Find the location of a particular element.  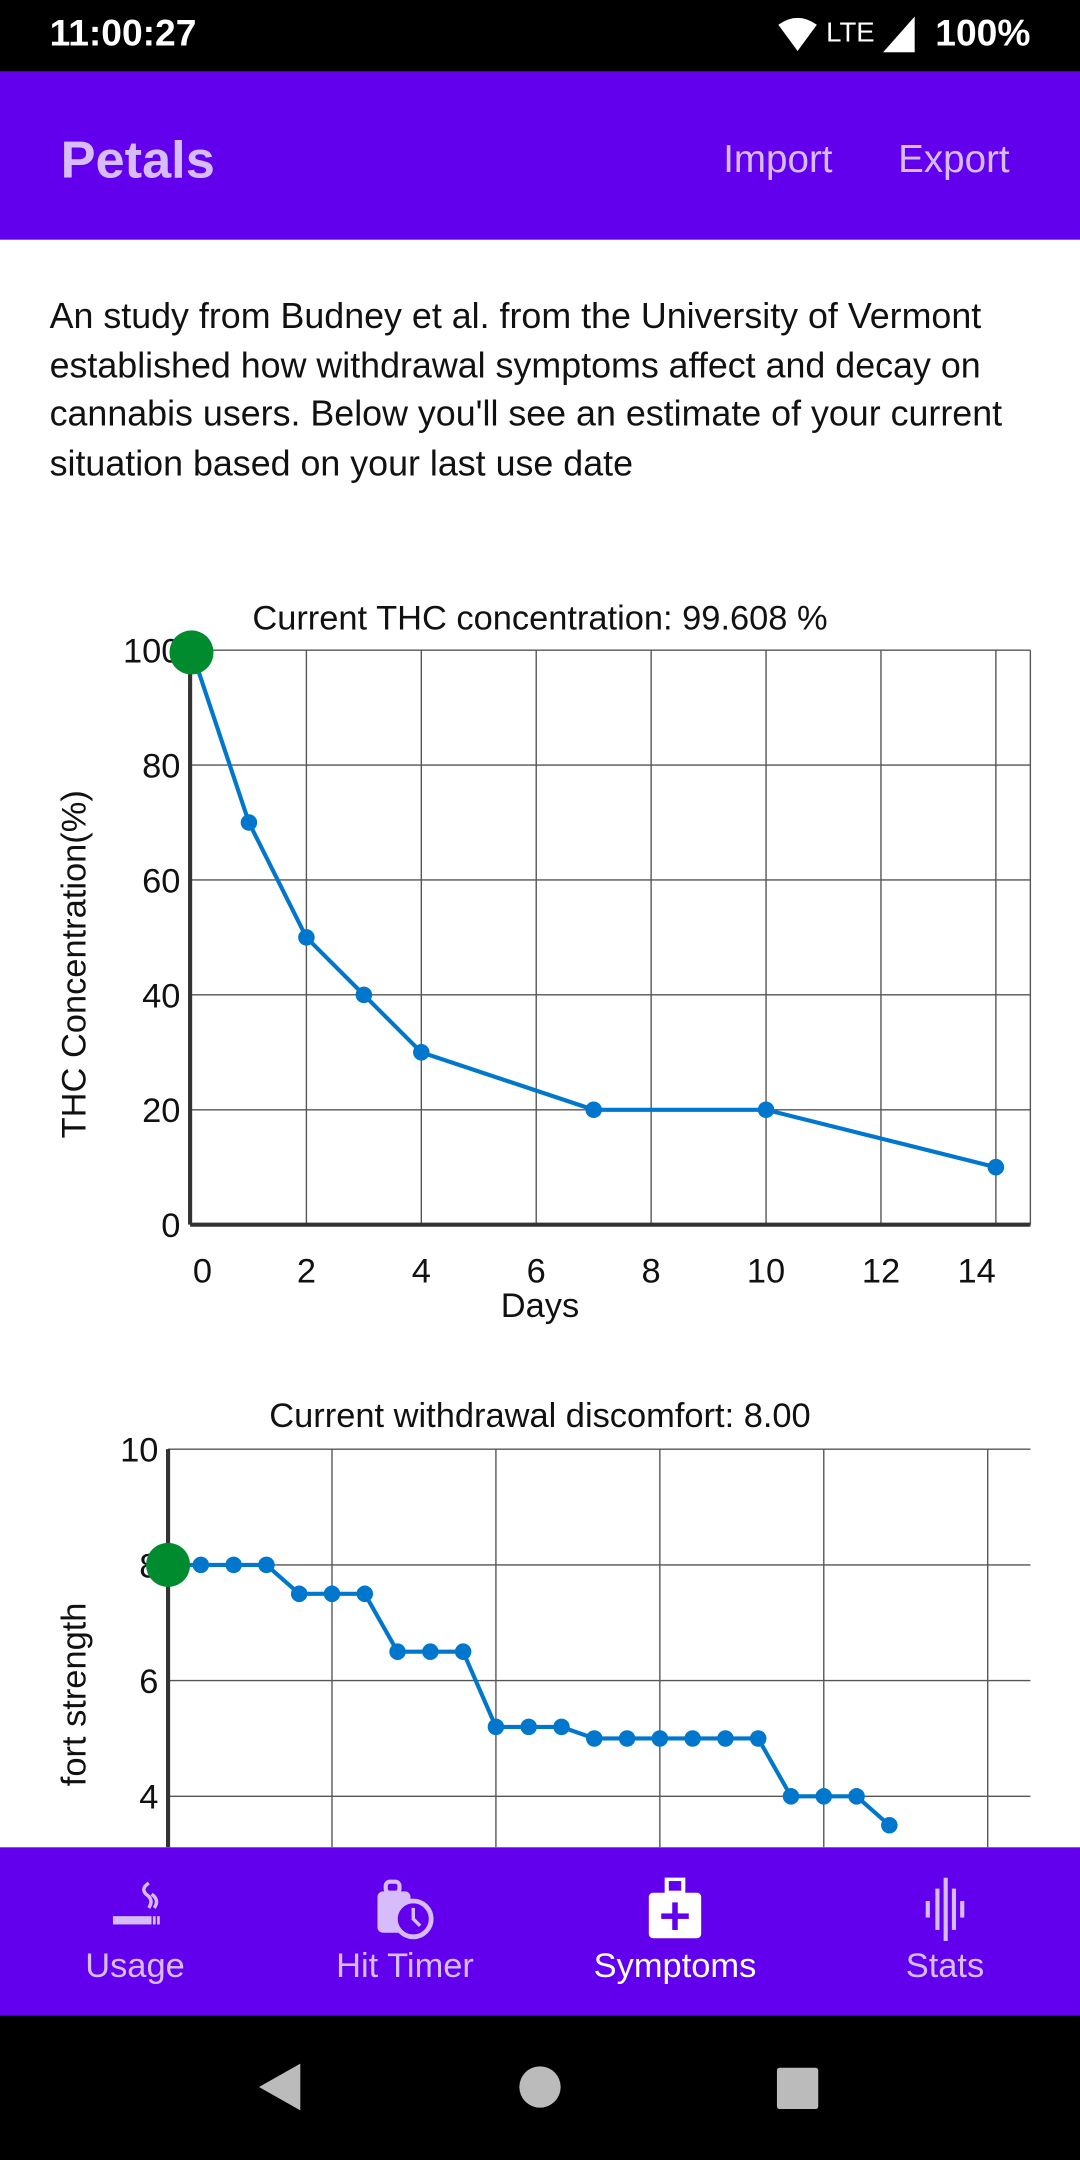

x-tick-label: 12 is located at coordinates (881, 1271).